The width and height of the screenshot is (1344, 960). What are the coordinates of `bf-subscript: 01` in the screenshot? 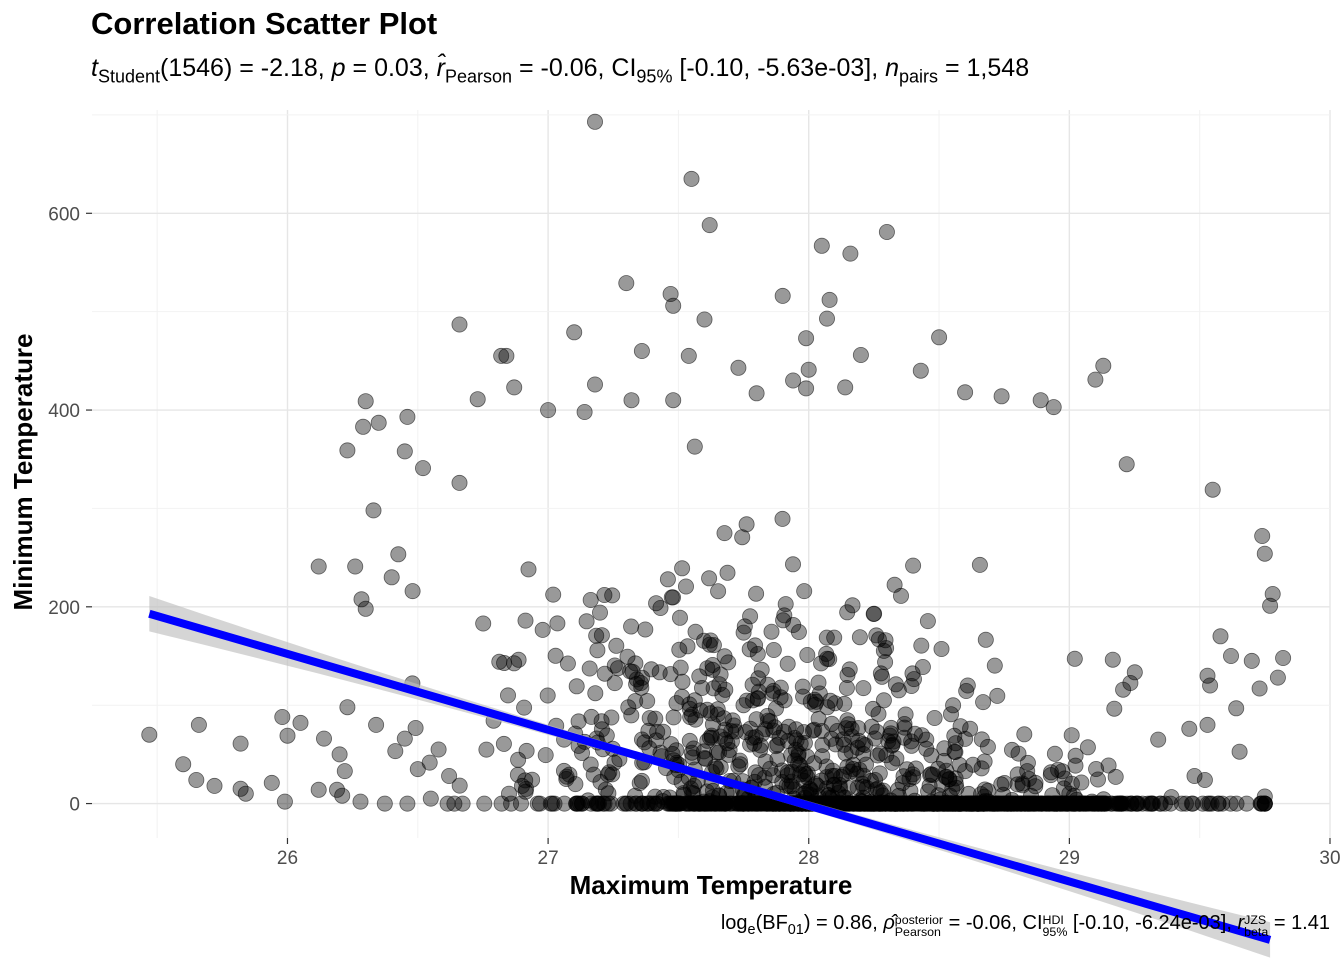 It's located at (795, 930).